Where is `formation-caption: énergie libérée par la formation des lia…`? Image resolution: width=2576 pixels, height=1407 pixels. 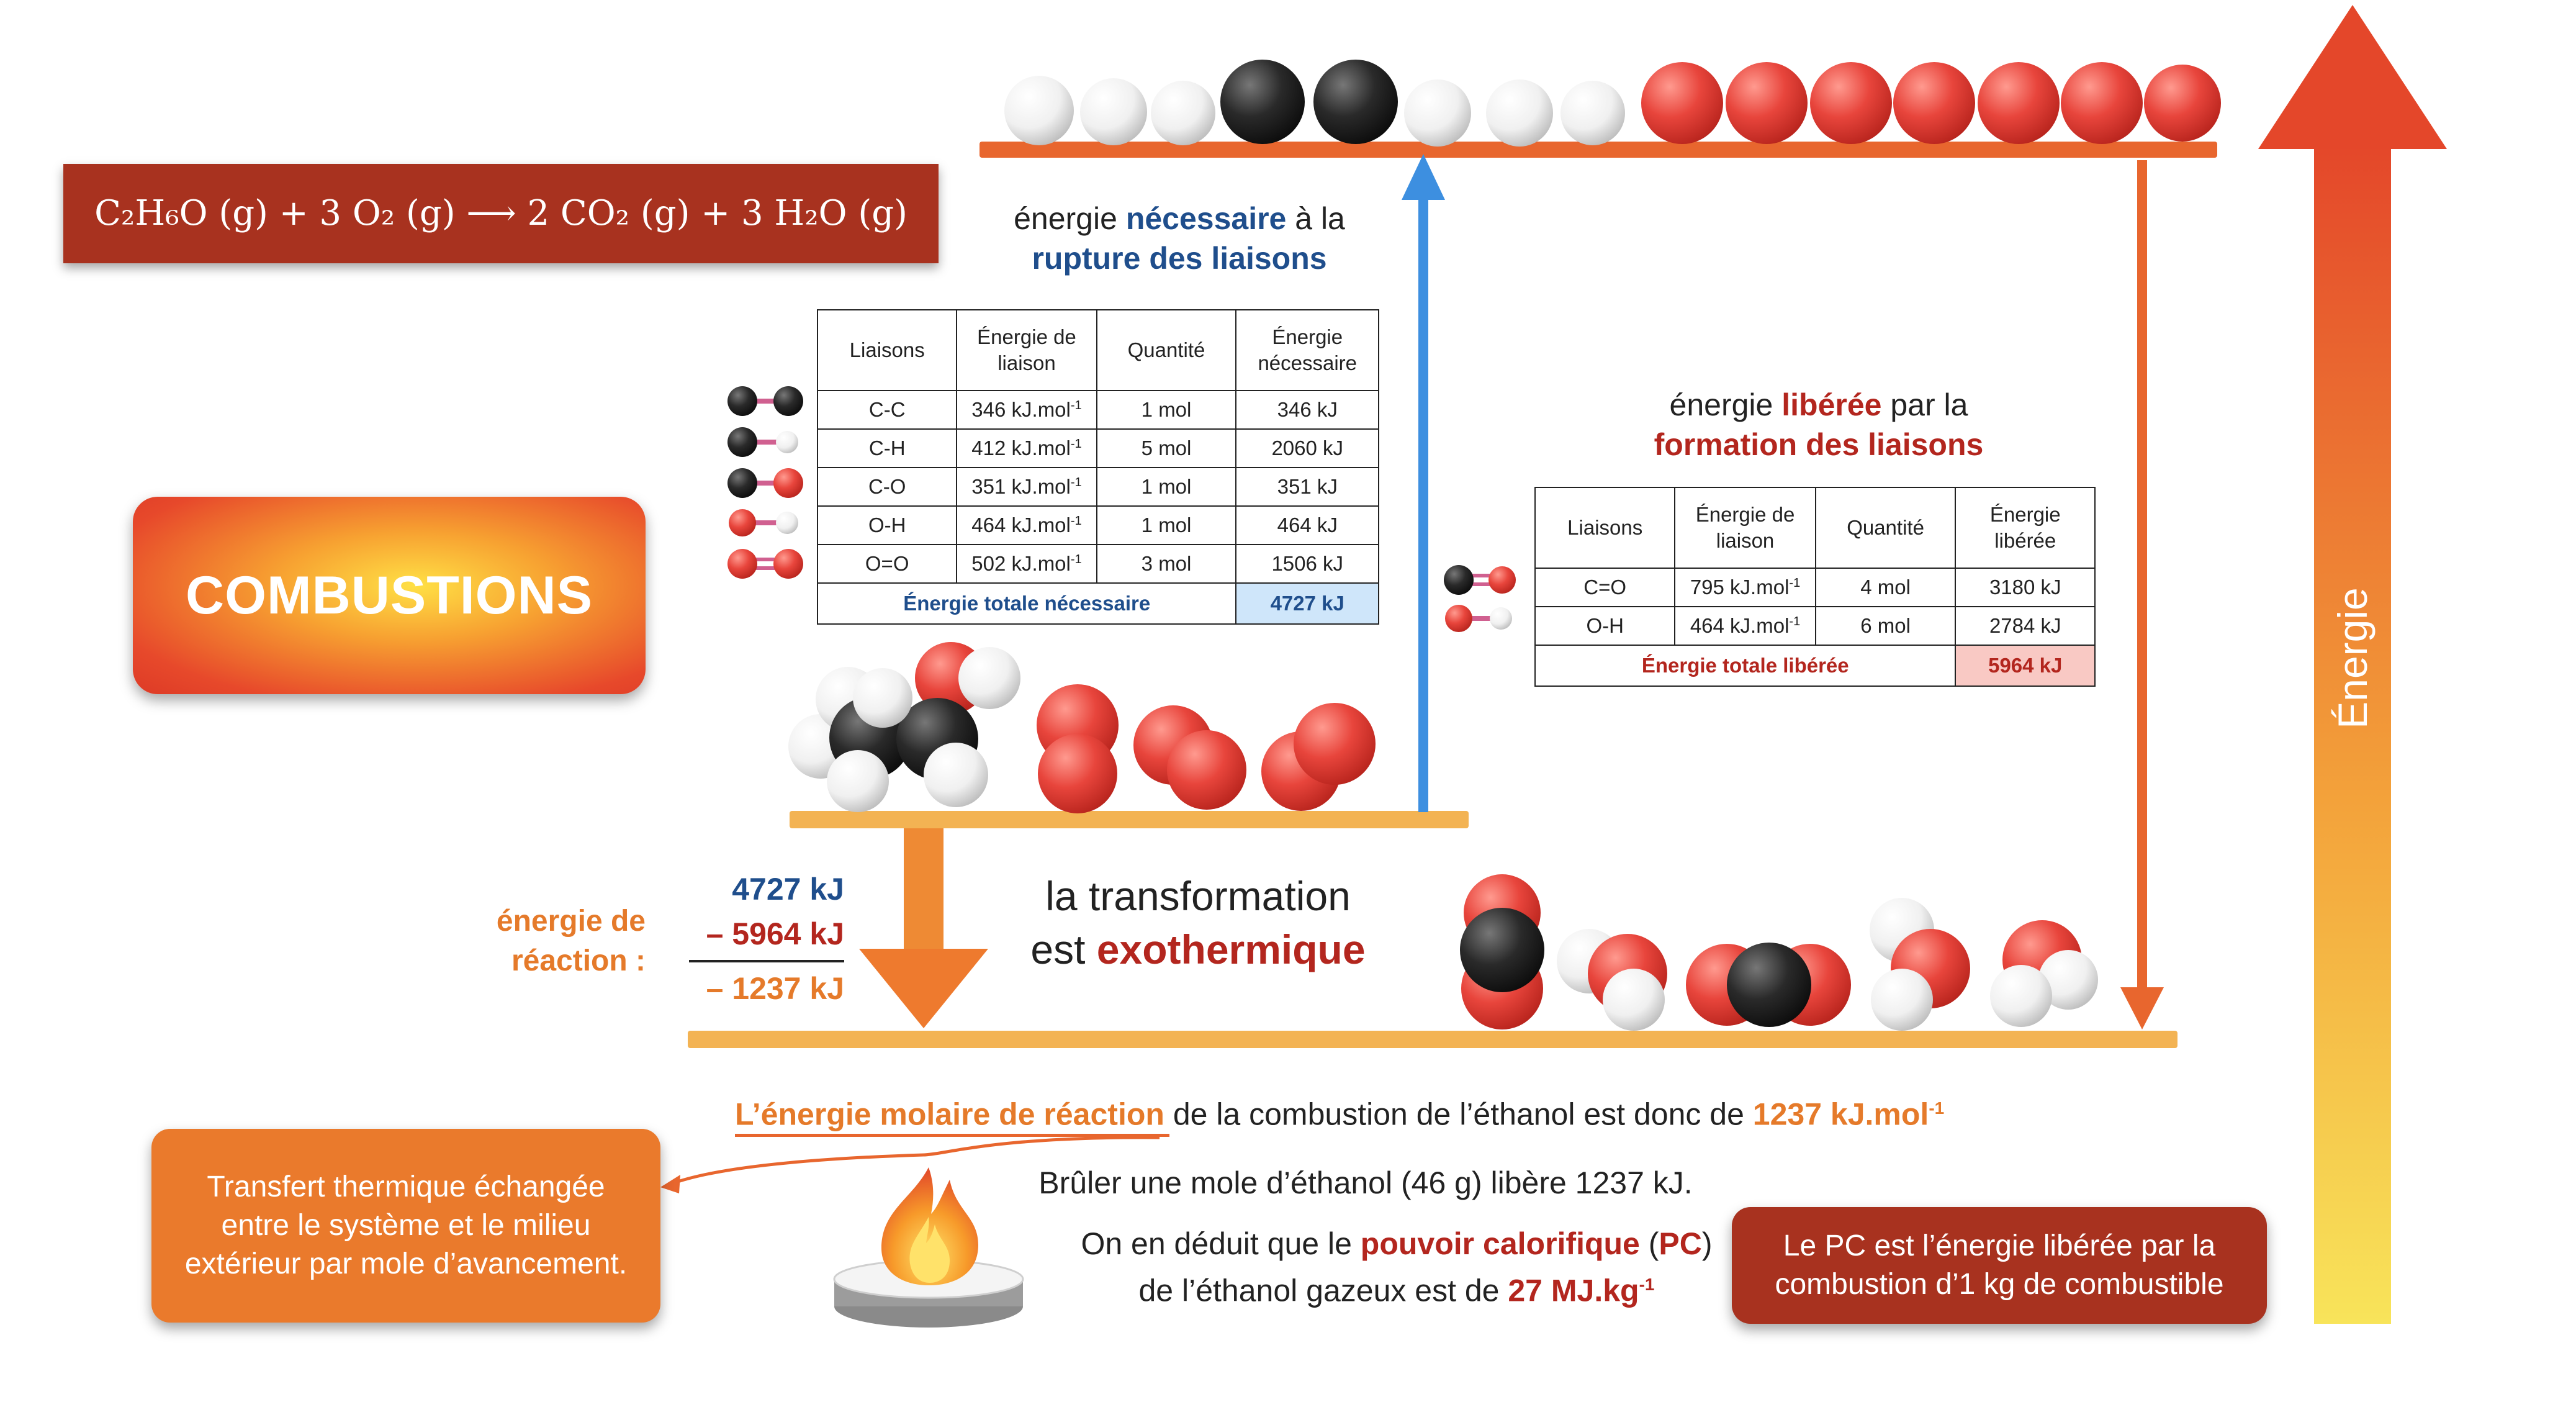
formation-caption: énergie libérée par la formation des lia… is located at coordinates (1819, 424).